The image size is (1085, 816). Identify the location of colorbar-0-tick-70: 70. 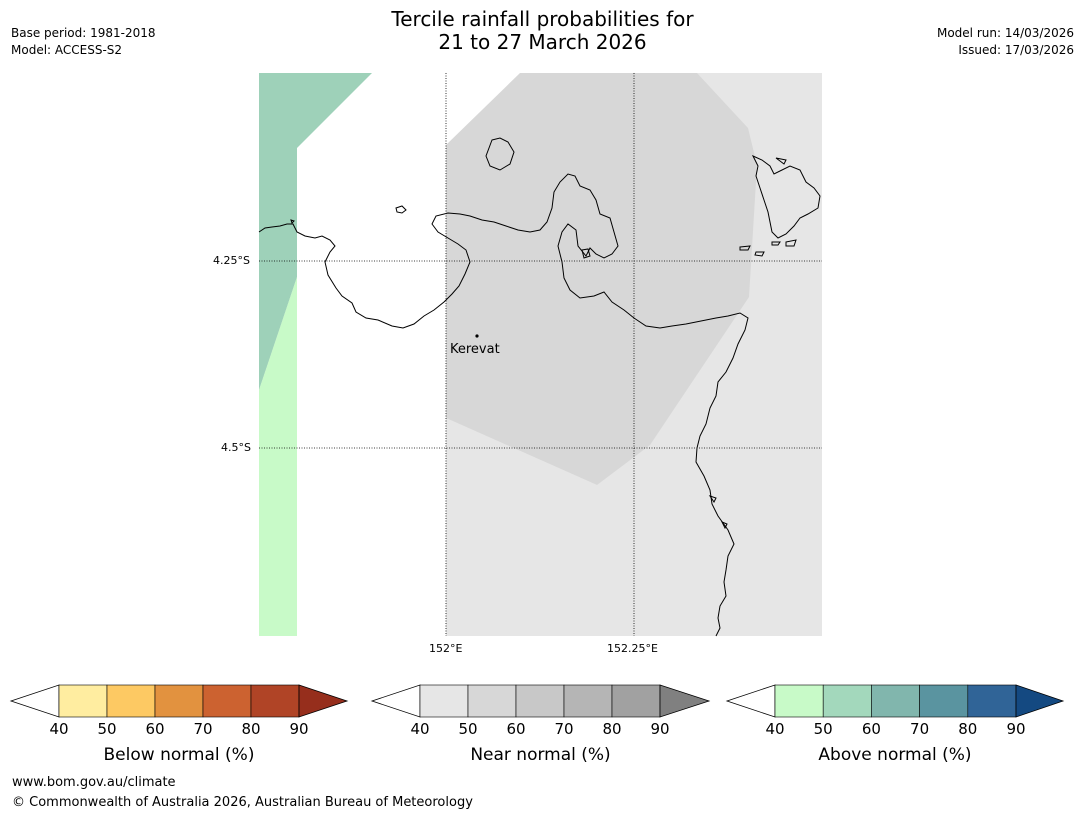
(203, 729).